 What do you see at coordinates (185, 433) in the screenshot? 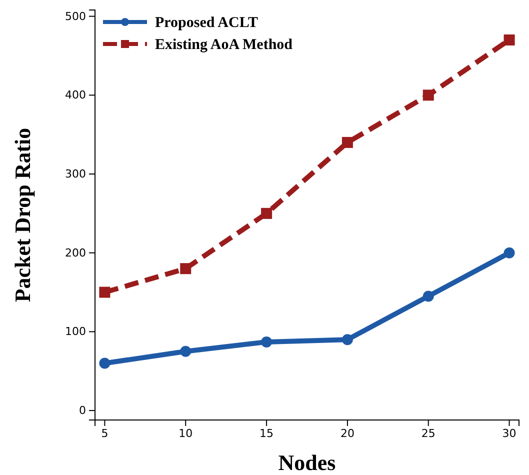
I see `x-tick-label: 10` at bounding box center [185, 433].